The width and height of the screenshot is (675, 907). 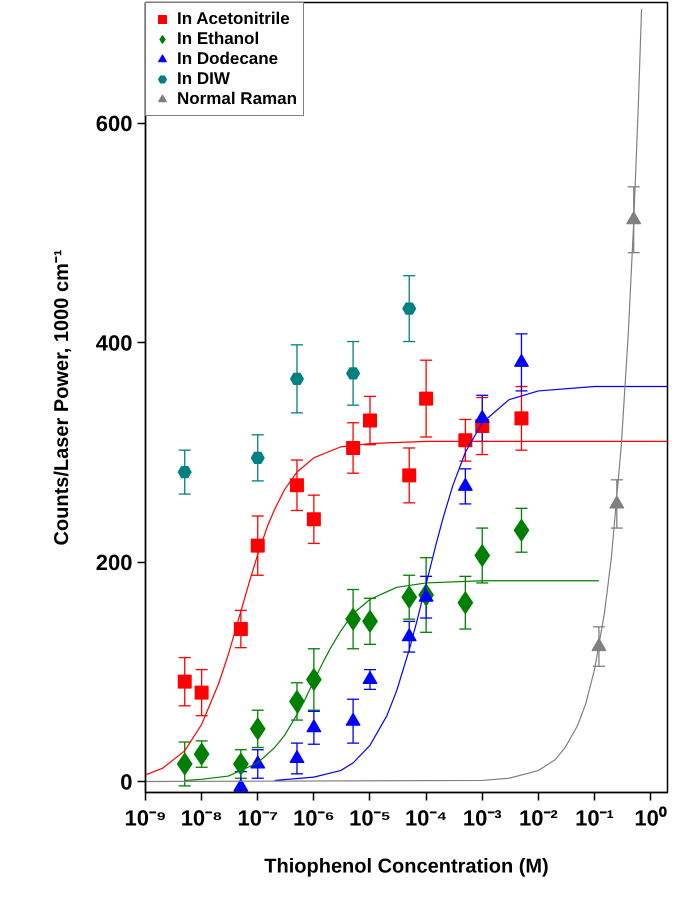 What do you see at coordinates (650, 818) in the screenshot?
I see `x-tick-label: 10⁰` at bounding box center [650, 818].